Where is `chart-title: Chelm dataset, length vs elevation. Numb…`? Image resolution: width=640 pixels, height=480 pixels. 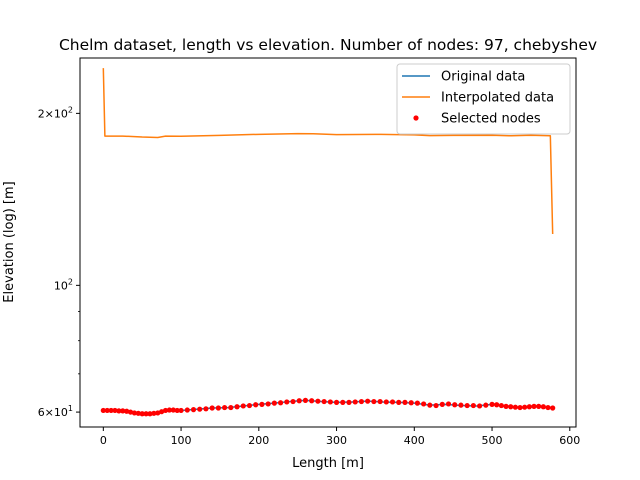 chart-title: Chelm dataset, length vs elevation. Numb… is located at coordinates (328, 45).